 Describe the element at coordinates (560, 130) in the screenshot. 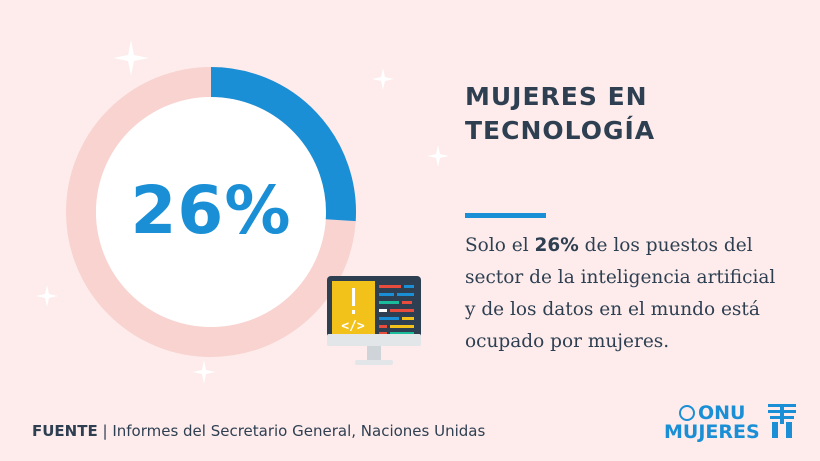

I see `title-line-2: TECNOLOGÍA` at that location.